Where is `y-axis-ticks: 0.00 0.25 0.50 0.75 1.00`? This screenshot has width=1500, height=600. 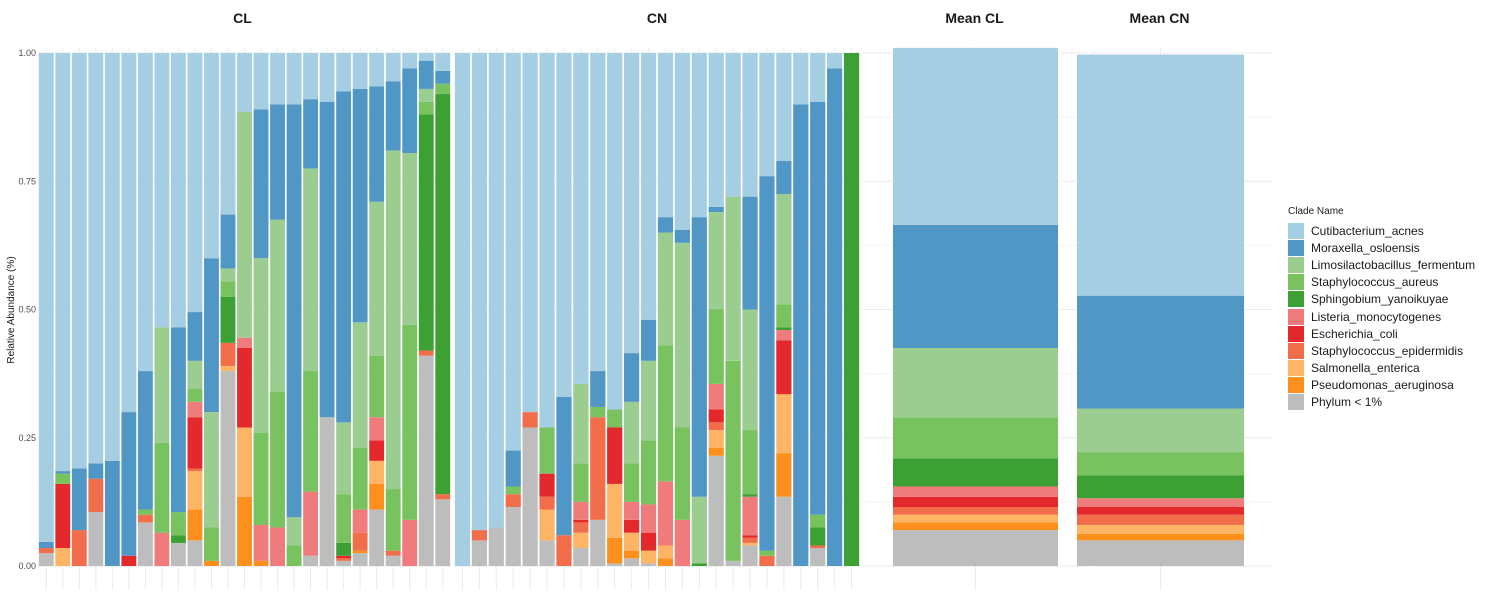 y-axis-ticks: 0.00 0.25 0.50 0.75 1.00 is located at coordinates (27, 309).